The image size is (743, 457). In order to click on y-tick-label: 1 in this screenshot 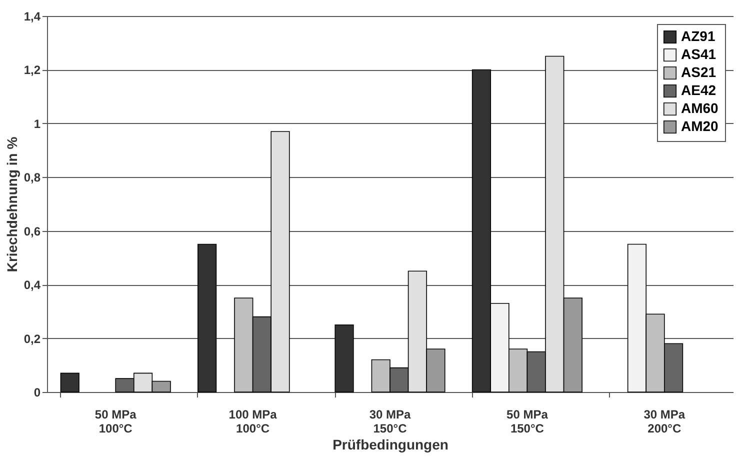, I will do `click(37, 123)`.